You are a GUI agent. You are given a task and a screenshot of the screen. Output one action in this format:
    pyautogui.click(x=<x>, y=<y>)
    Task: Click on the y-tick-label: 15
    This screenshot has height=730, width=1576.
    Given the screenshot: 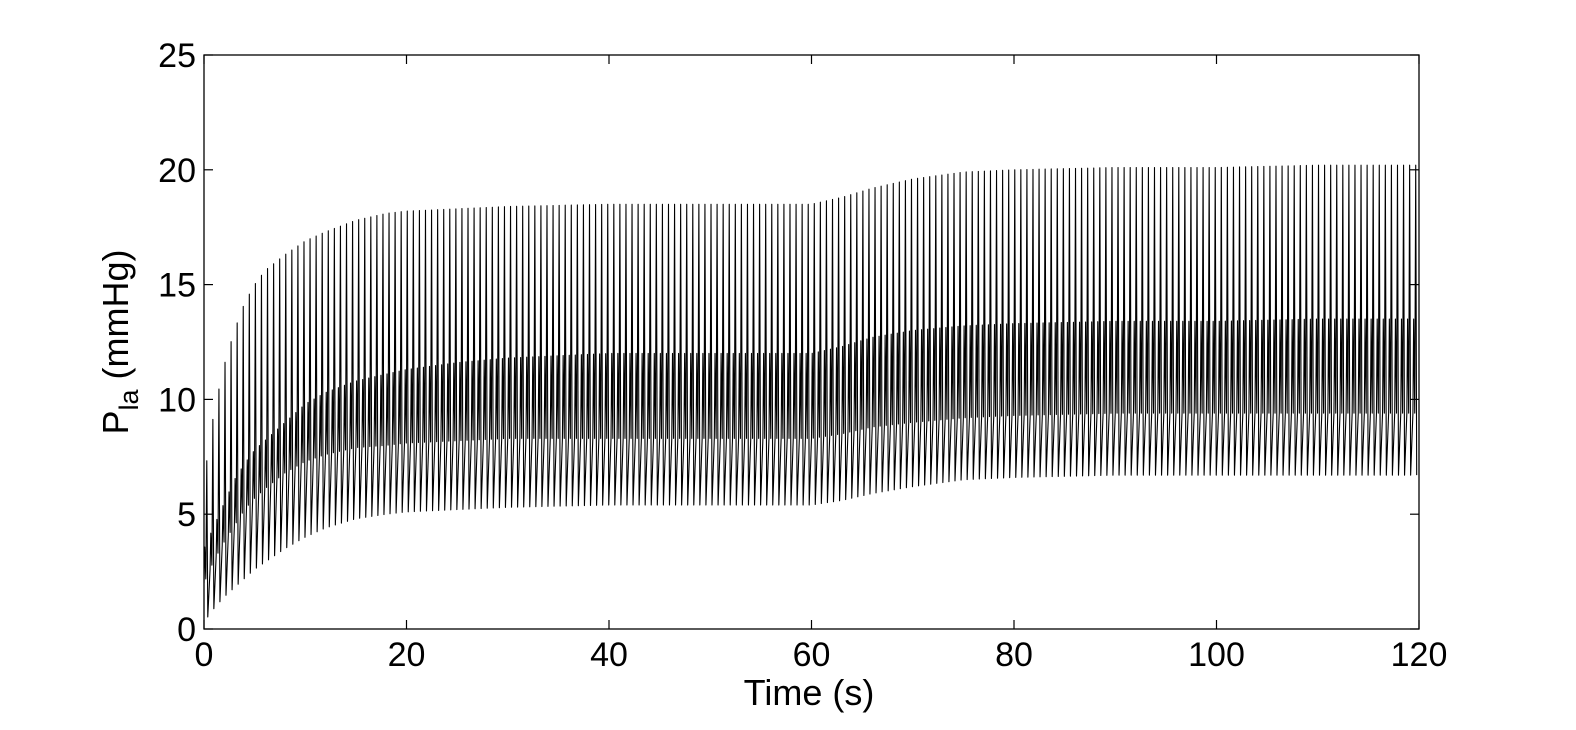 What is the action you would take?
    pyautogui.click(x=177, y=286)
    